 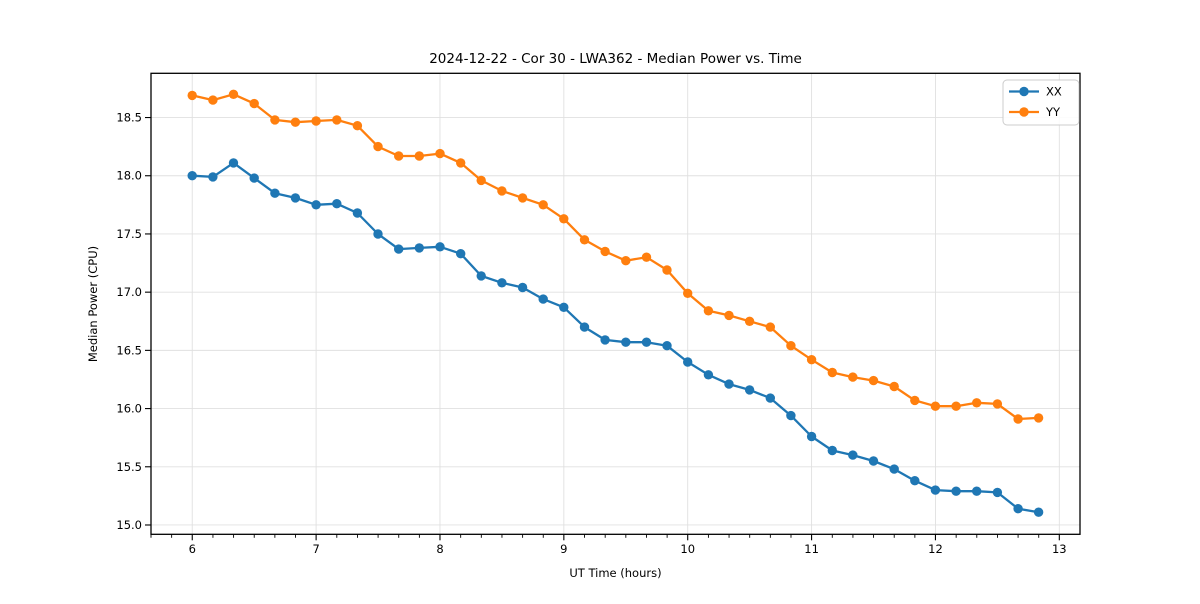 I want to click on legend-marker-xx, so click(x=1024, y=91).